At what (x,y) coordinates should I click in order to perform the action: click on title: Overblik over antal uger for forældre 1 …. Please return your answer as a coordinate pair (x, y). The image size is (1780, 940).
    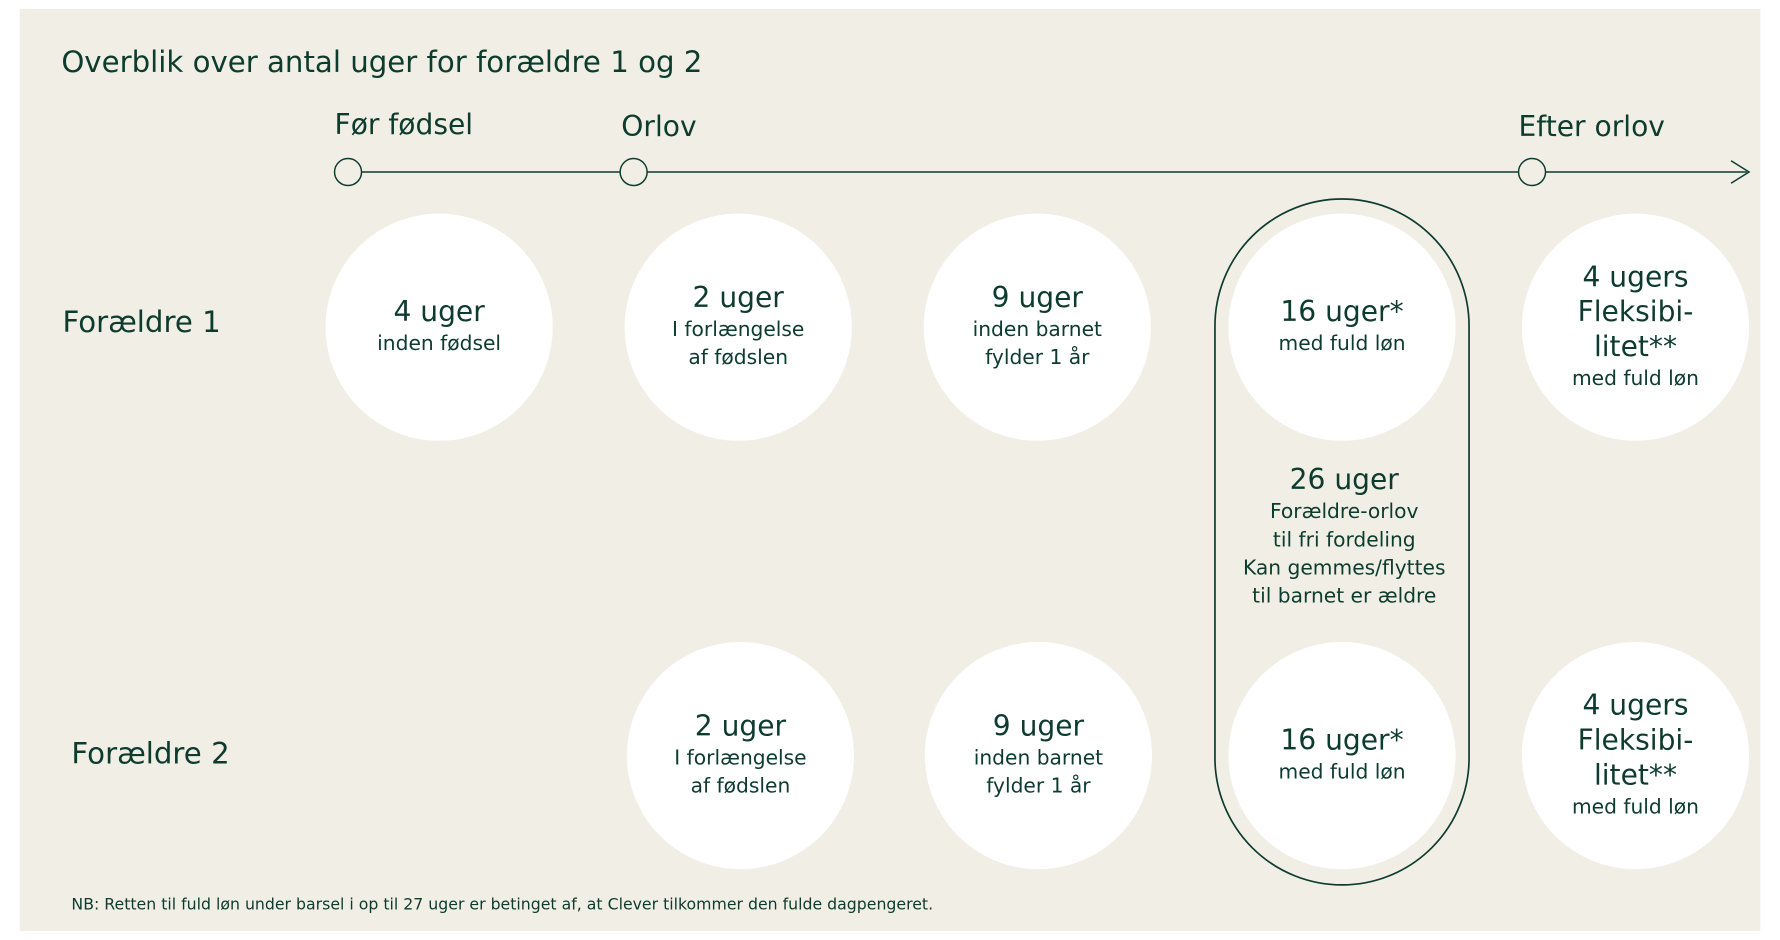
    Looking at the image, I should click on (381, 62).